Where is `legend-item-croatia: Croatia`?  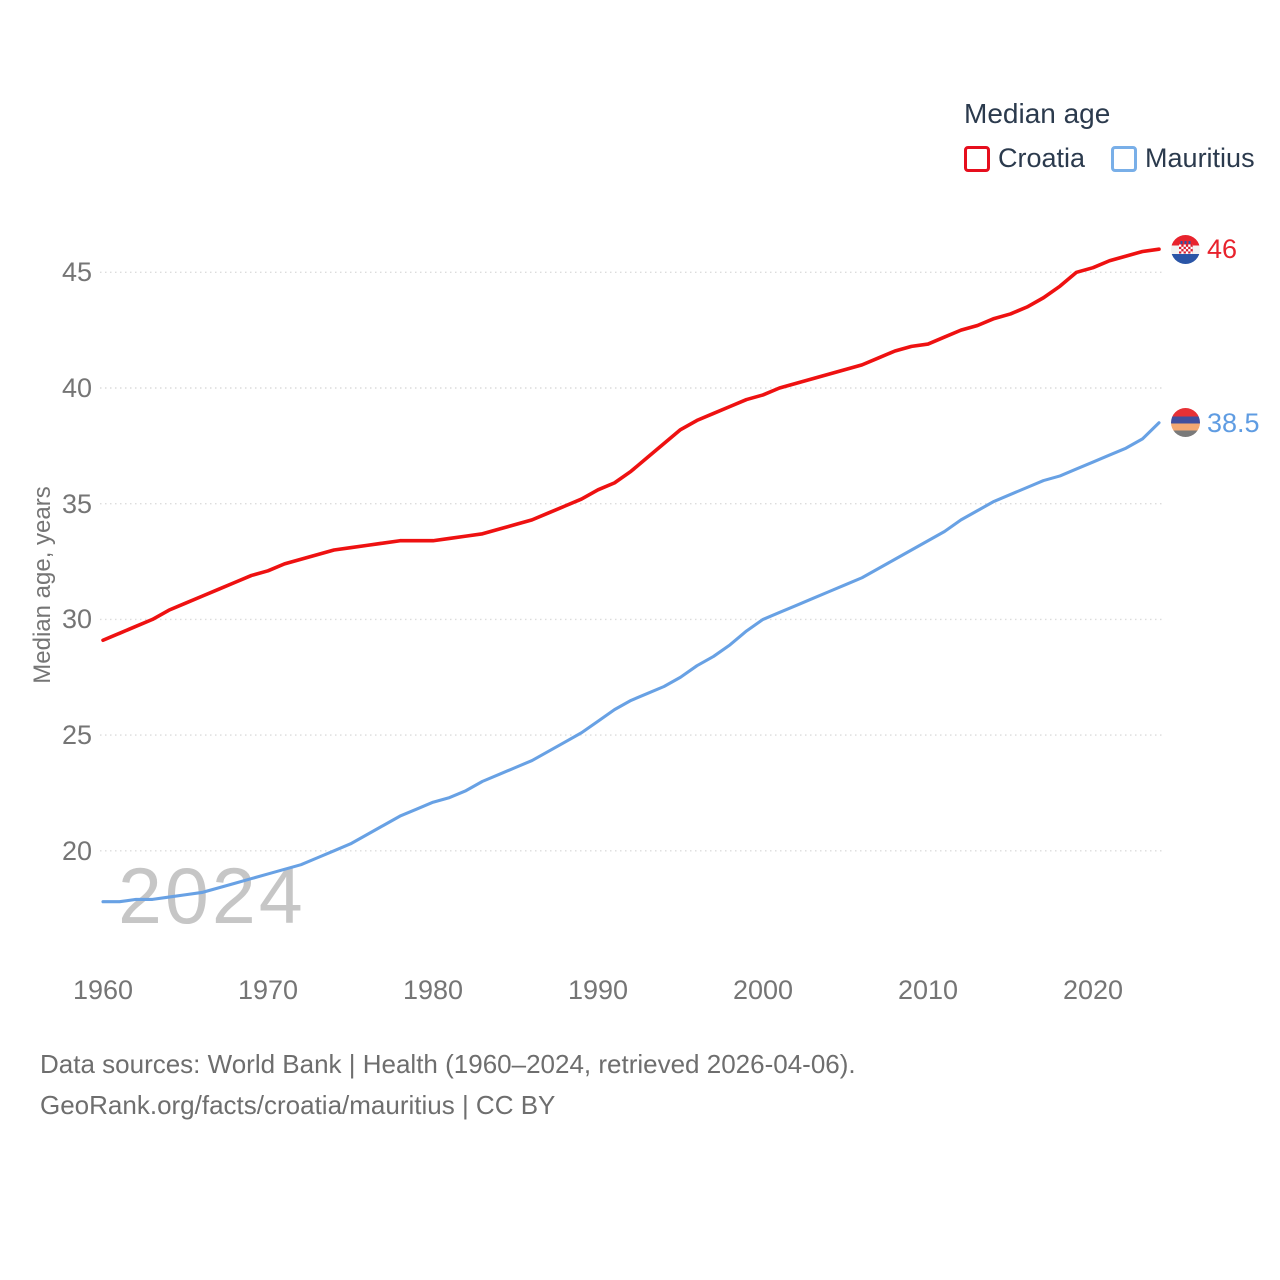
legend-item-croatia: Croatia is located at coordinates (1024, 158).